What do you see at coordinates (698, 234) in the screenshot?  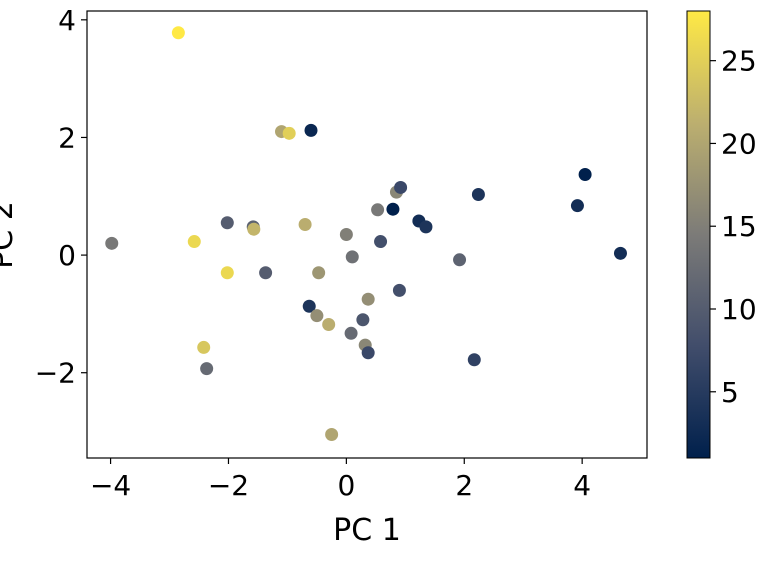 I see `colorbar` at bounding box center [698, 234].